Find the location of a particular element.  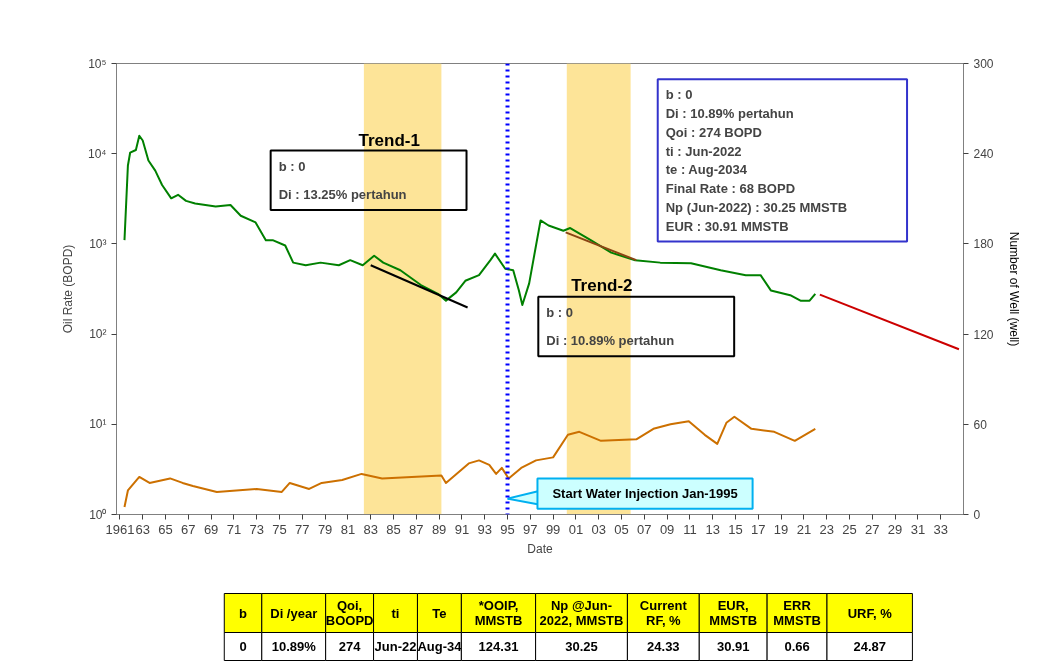

text: 10.89% is located at coordinates (294, 646).